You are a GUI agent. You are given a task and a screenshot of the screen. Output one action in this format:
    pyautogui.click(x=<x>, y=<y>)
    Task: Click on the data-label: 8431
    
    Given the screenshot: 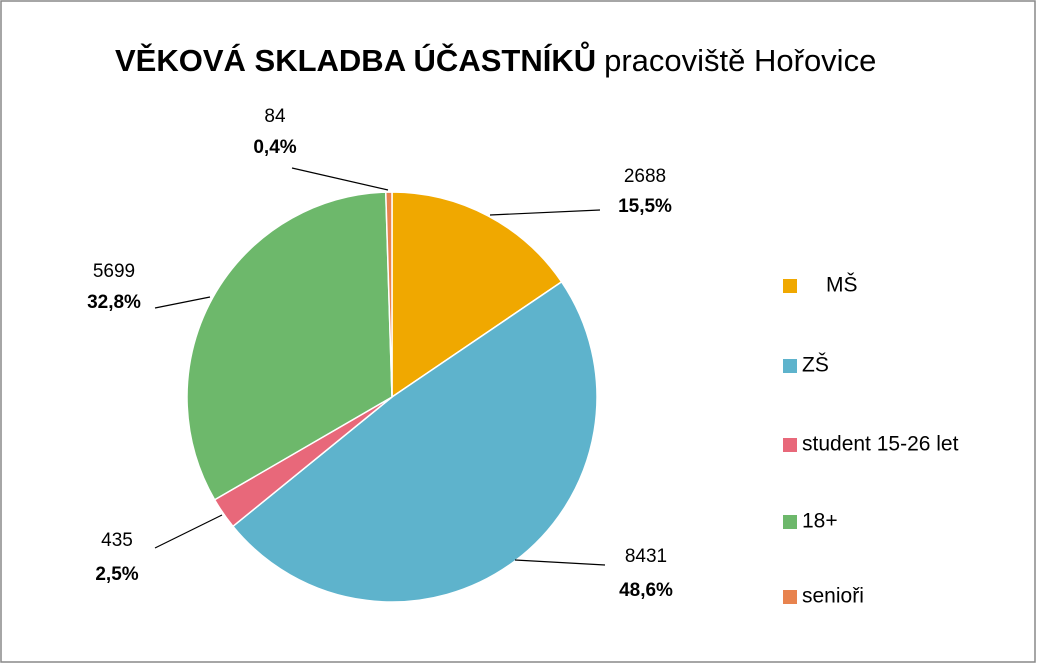 What is the action you would take?
    pyautogui.click(x=646, y=556)
    